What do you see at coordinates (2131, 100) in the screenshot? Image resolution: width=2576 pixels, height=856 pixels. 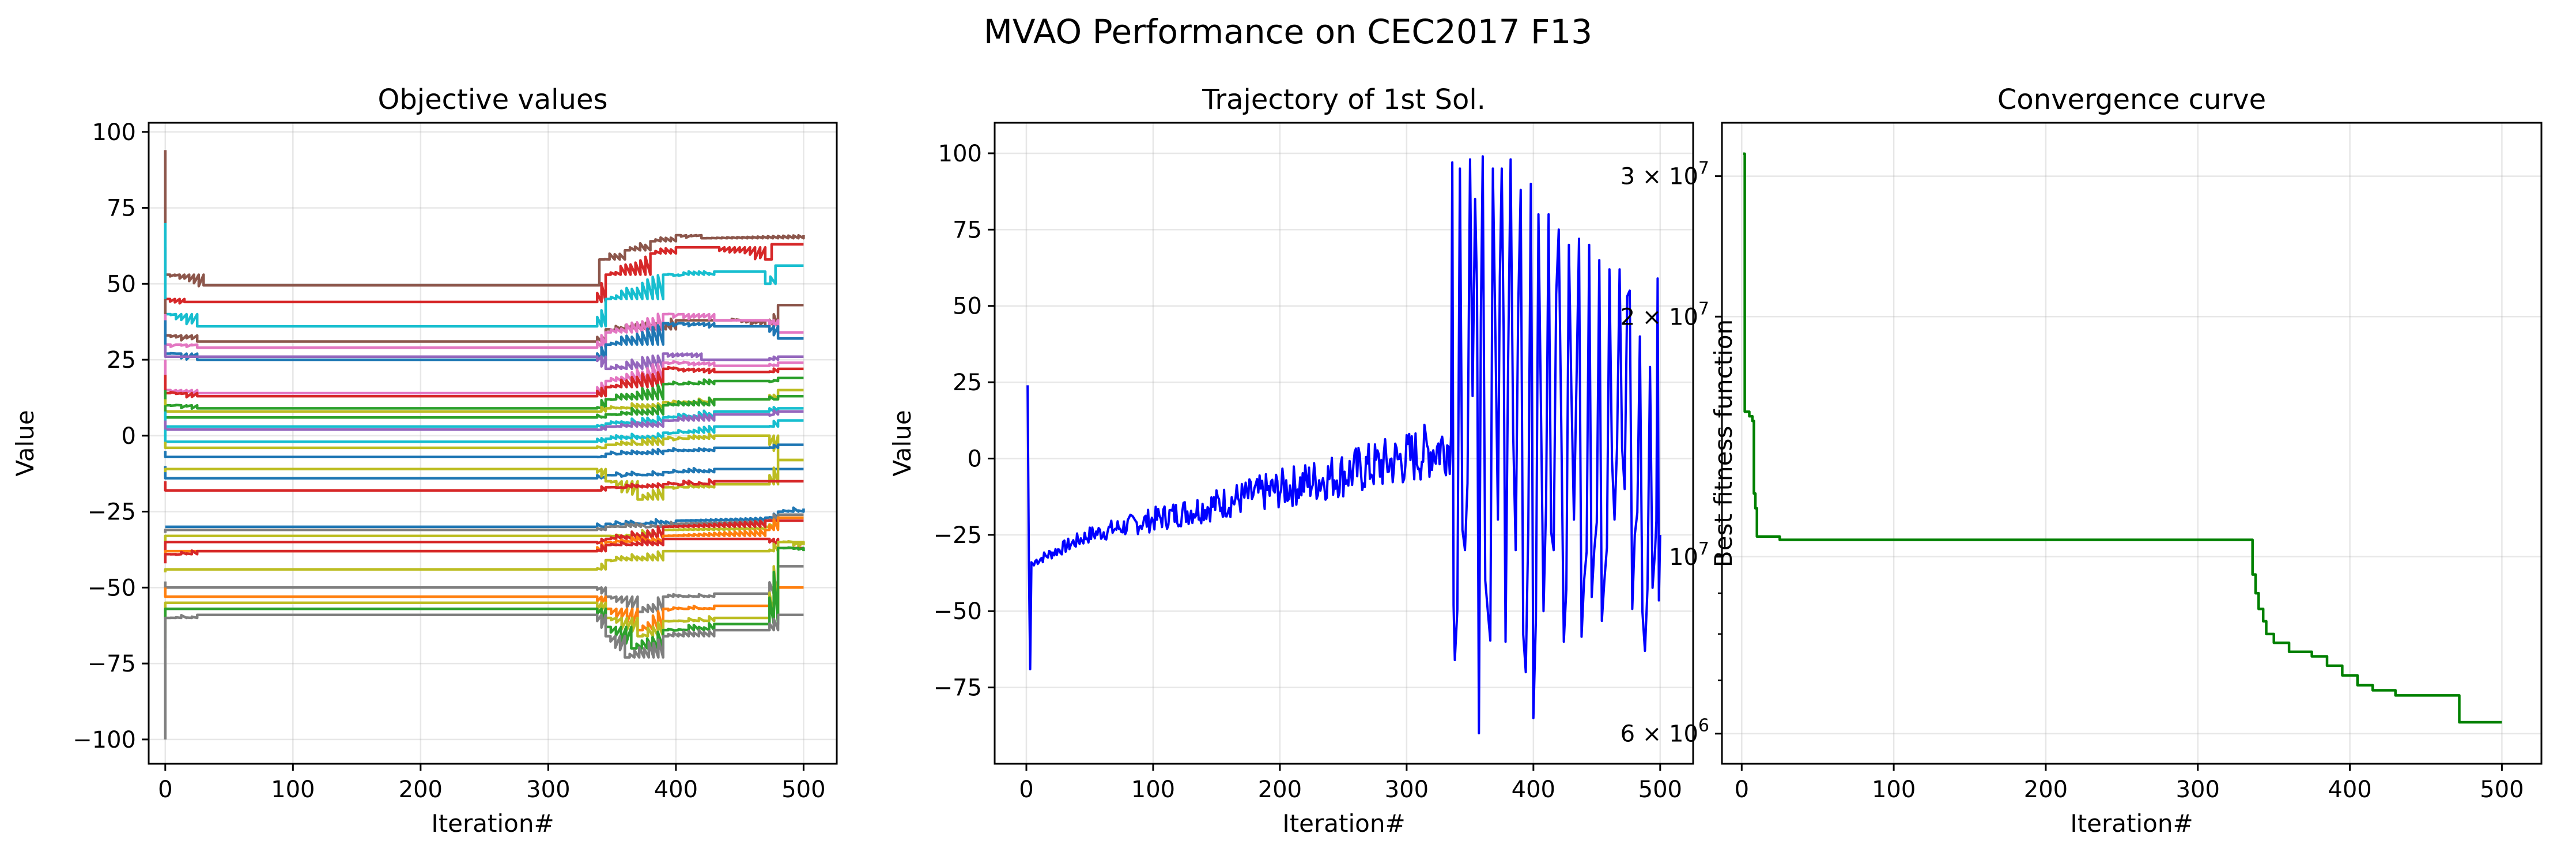 I see `panel-title: Convergence curve` at bounding box center [2131, 100].